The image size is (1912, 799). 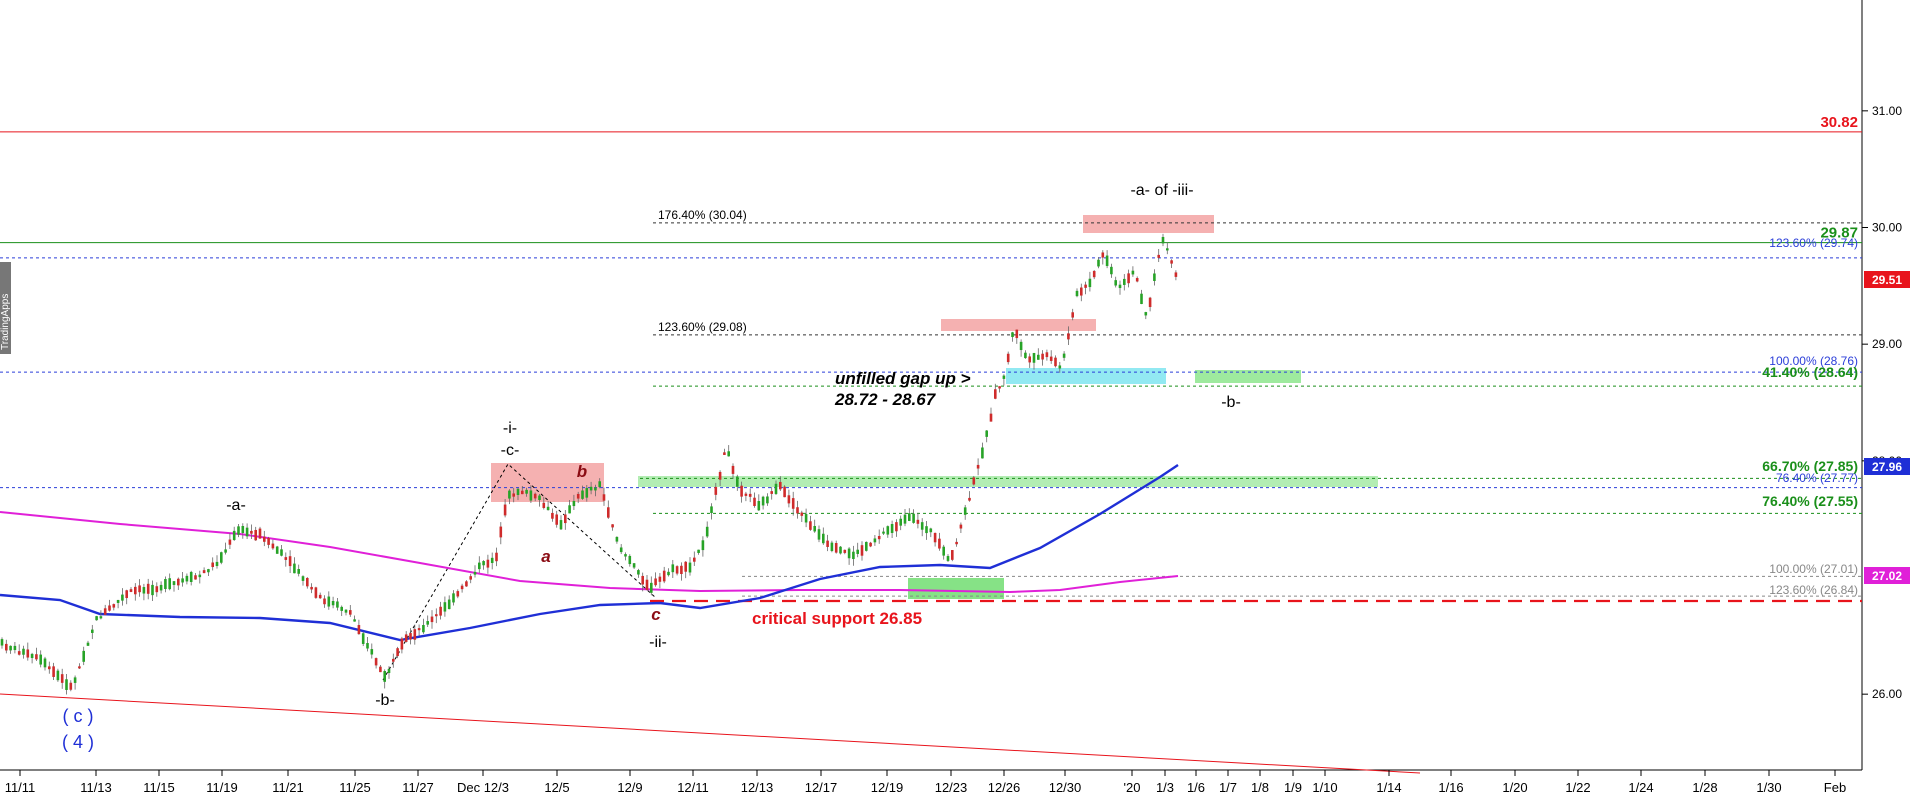 What do you see at coordinates (159, 787) in the screenshot?
I see `date-tick-label: 11/15` at bounding box center [159, 787].